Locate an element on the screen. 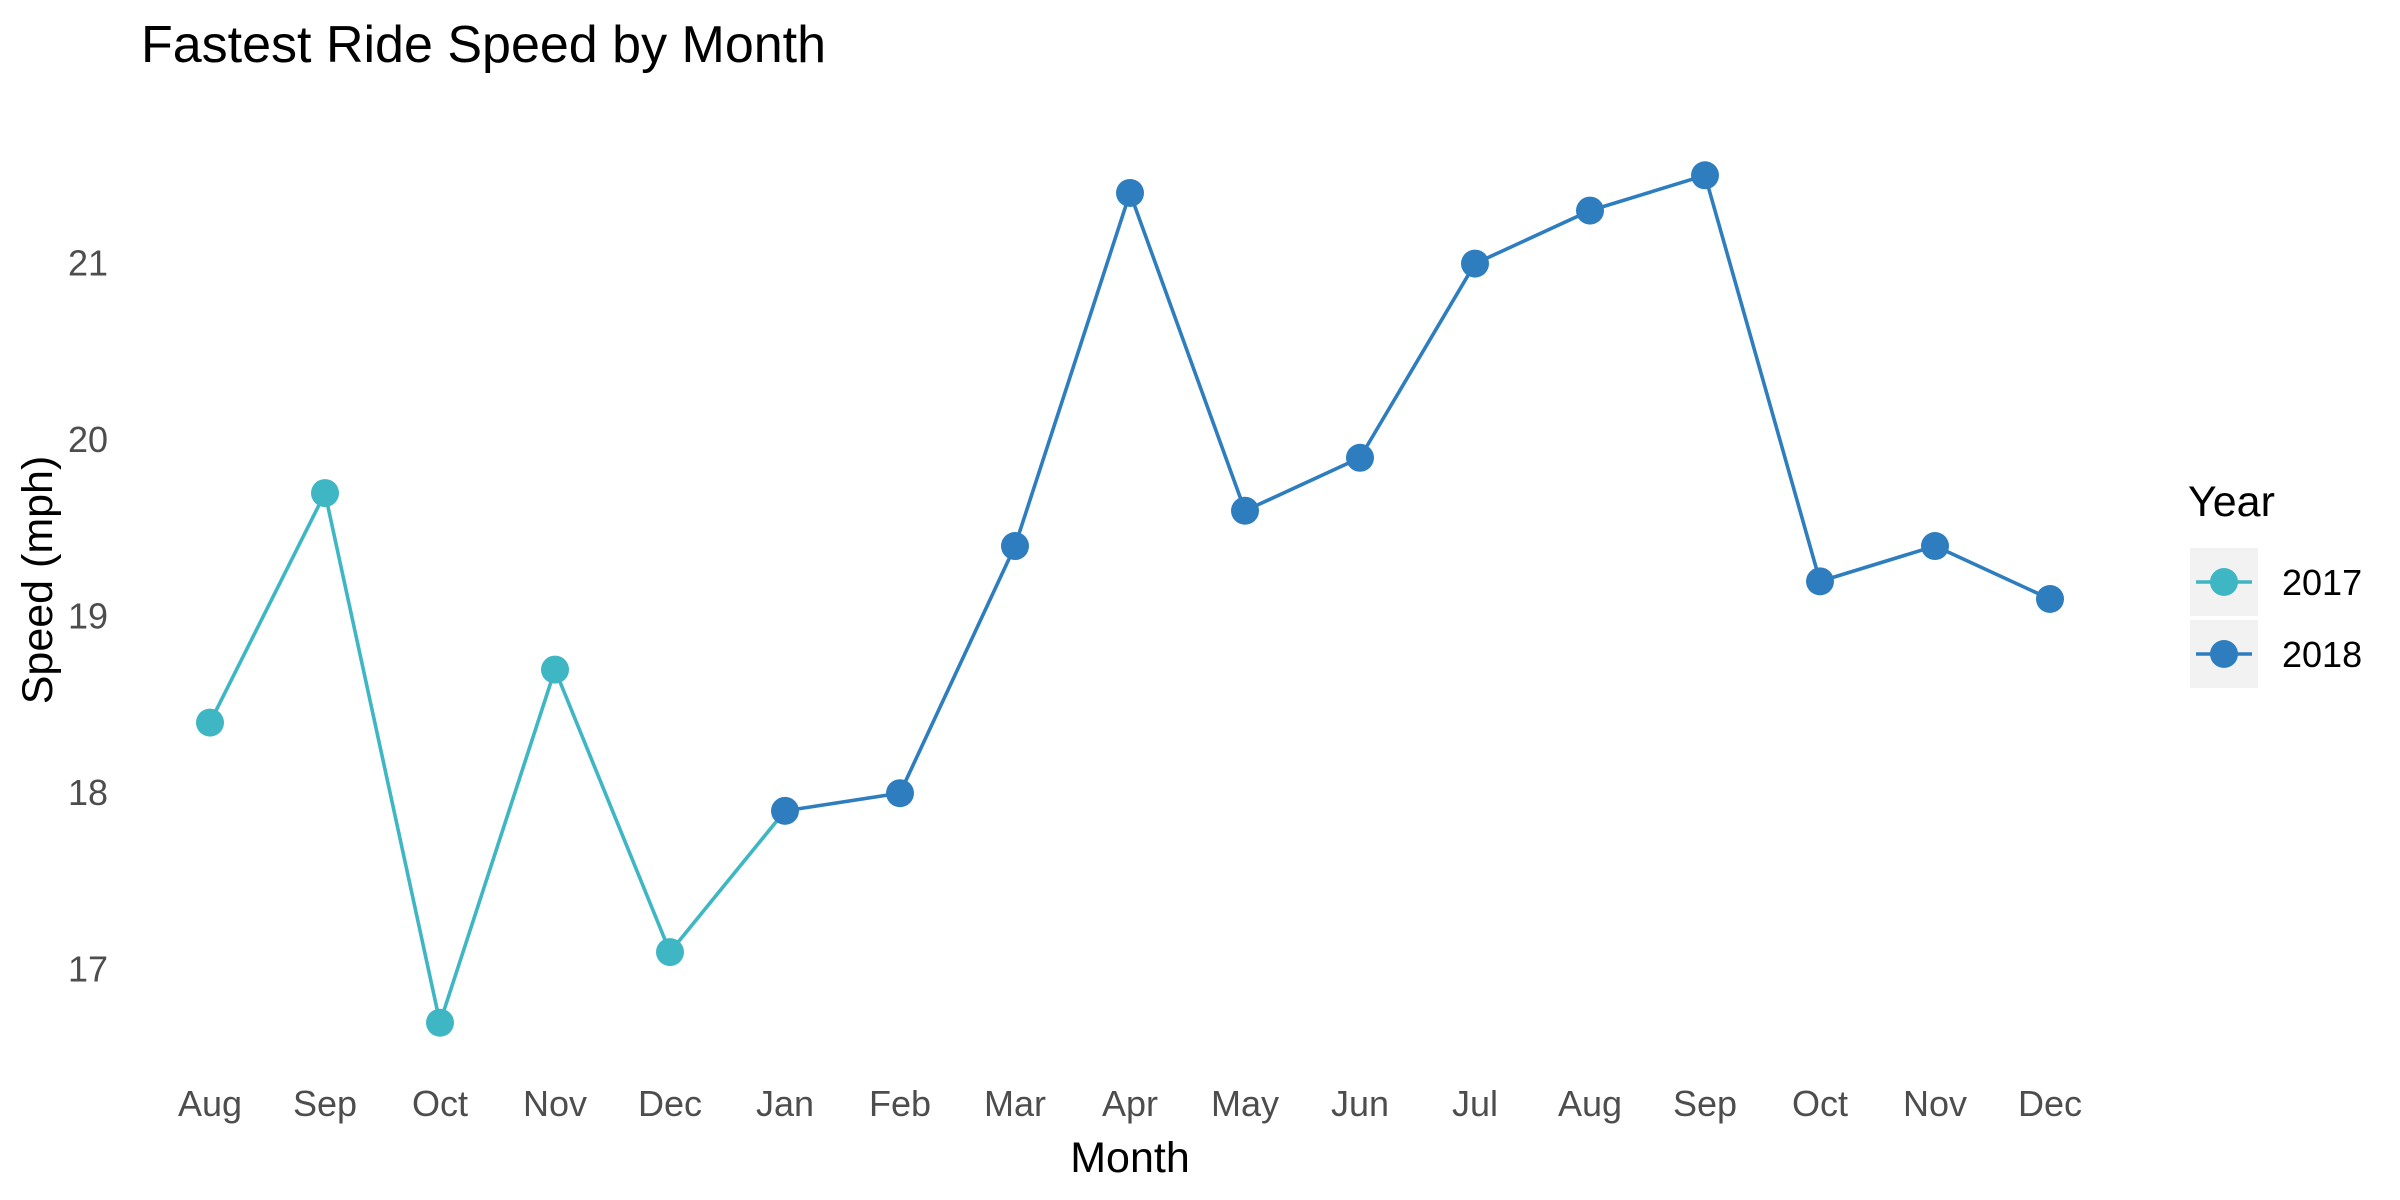 The width and height of the screenshot is (2400, 1200). y-tick-label: 20 is located at coordinates (88, 439).